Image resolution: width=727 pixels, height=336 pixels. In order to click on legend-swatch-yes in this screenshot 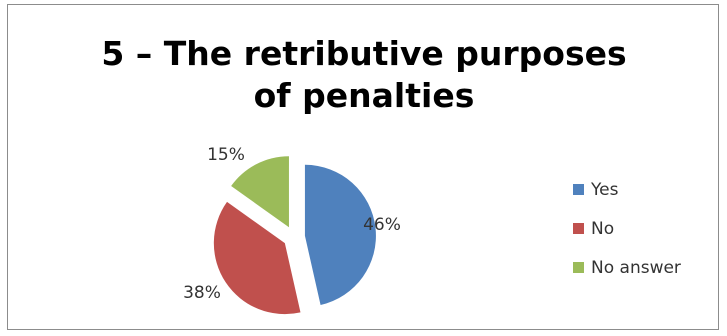, I will do `click(578, 189)`.